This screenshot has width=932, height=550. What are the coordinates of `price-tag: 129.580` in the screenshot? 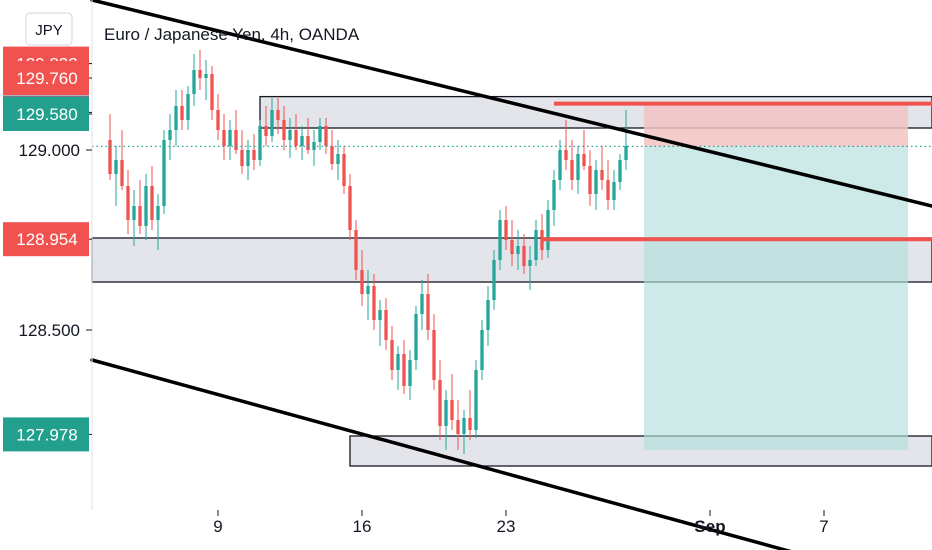 It's located at (46, 114).